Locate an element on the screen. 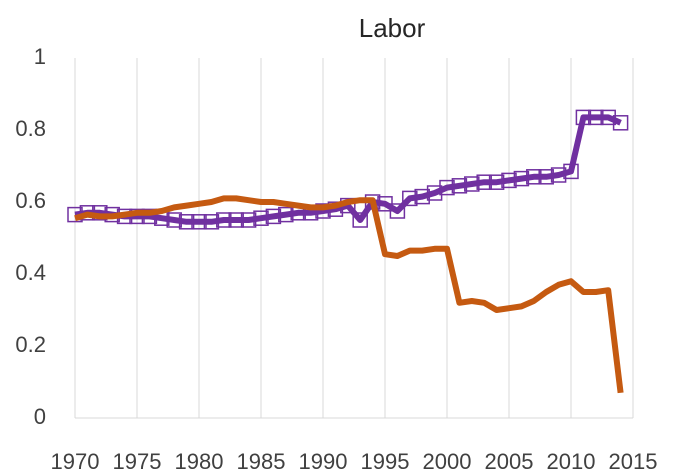  y-tick-label: 0 is located at coordinates (40, 416).